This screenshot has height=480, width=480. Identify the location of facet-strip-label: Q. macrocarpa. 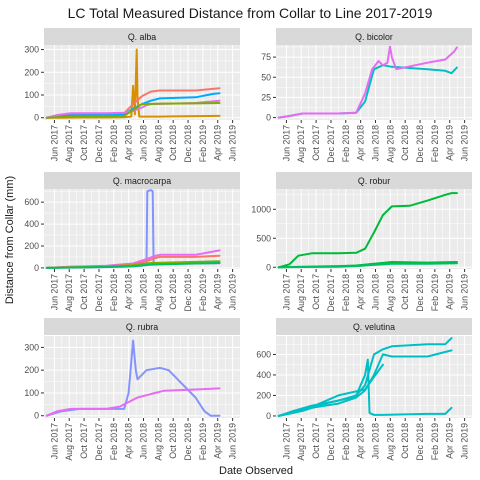
(142, 181).